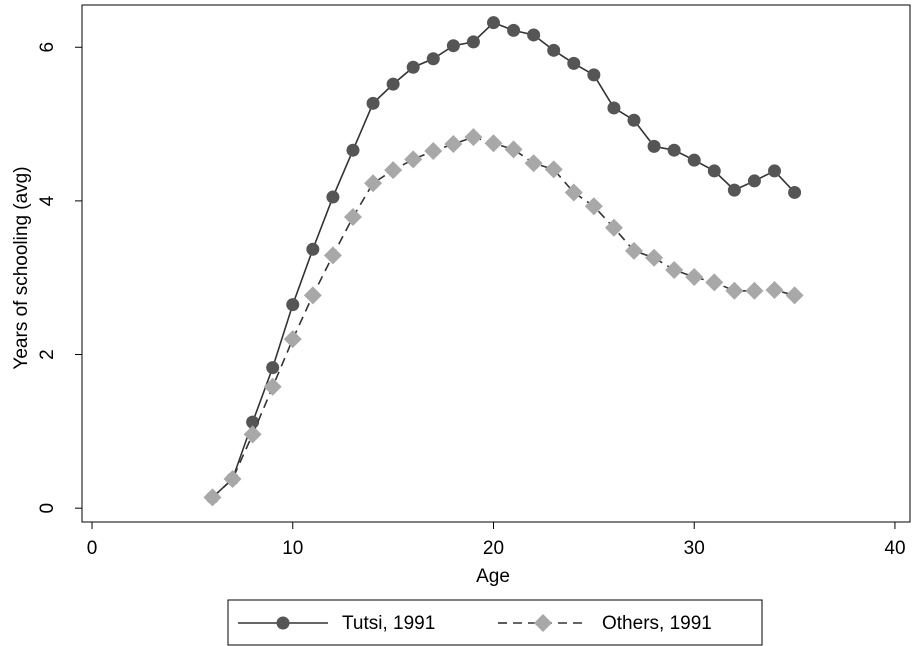 Image resolution: width=913 pixels, height=646 pixels. Describe the element at coordinates (292, 548) in the screenshot. I see `x-tick-label: 10` at that location.